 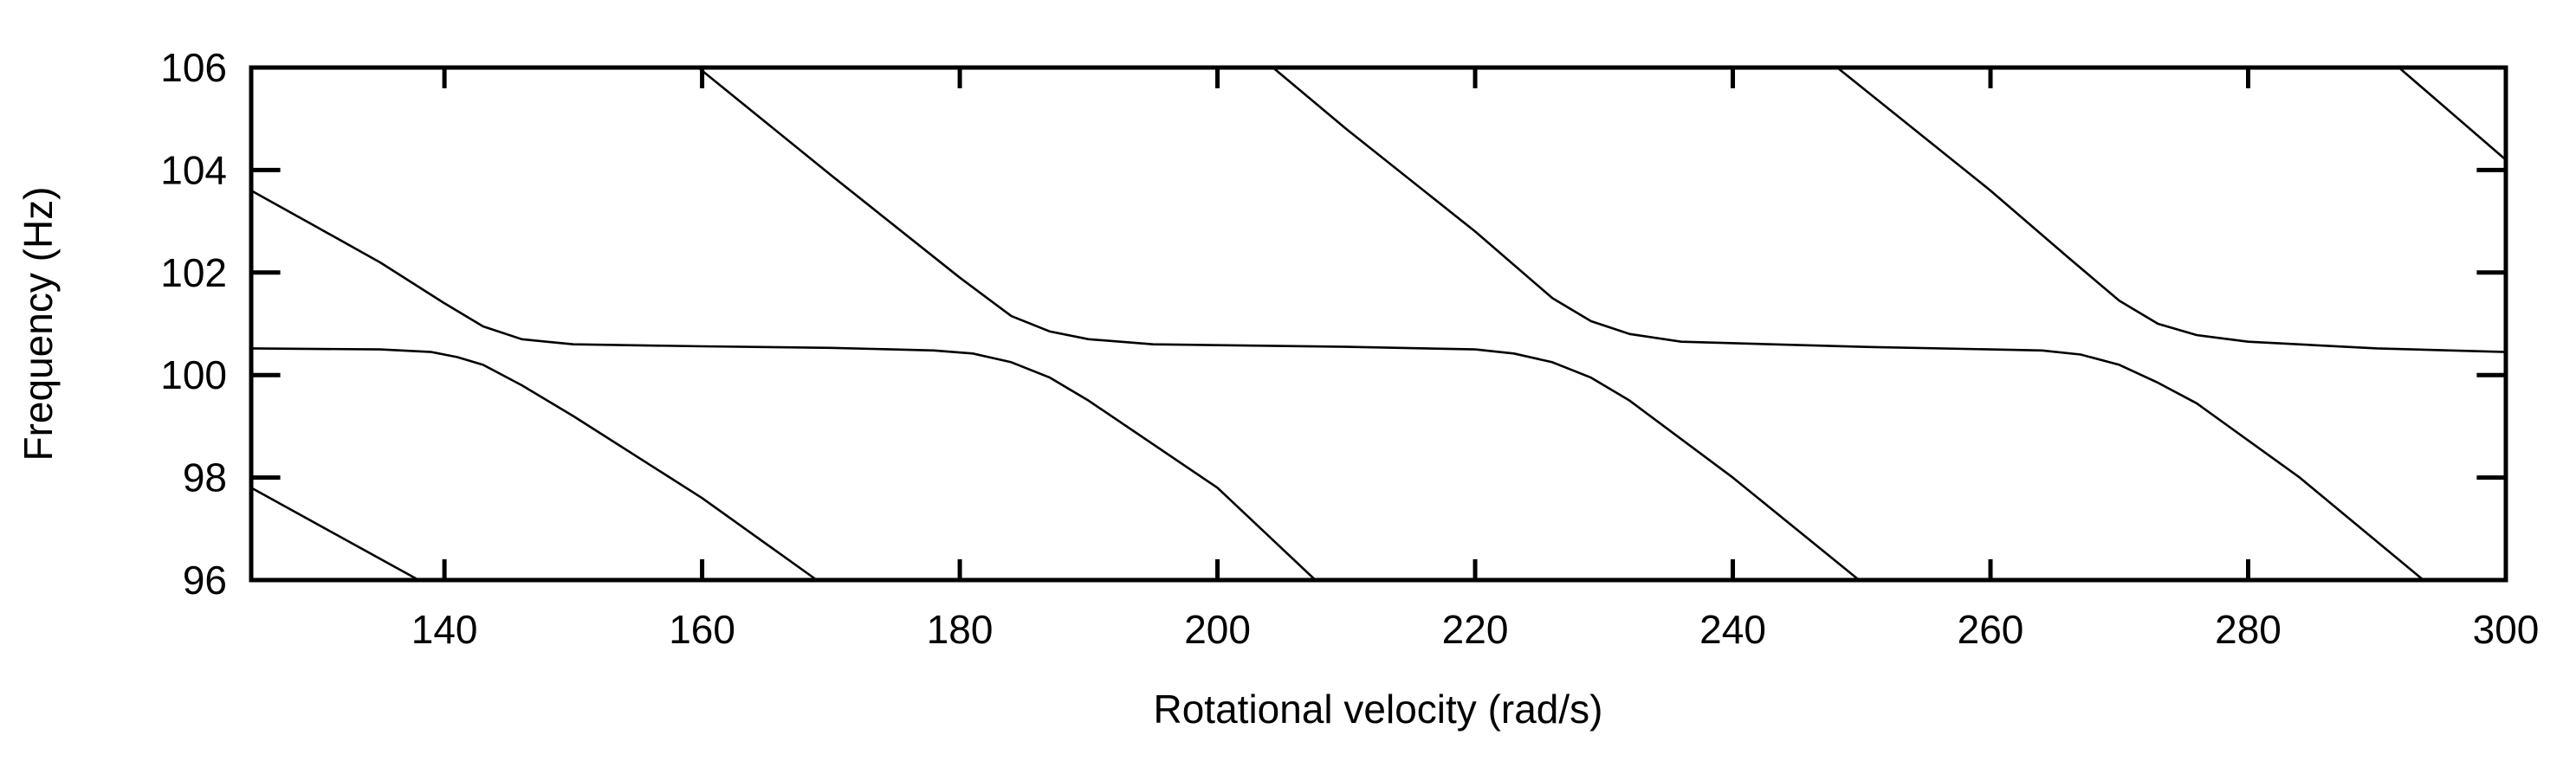 I want to click on y-axis-label: Frequency (Hz), so click(x=38, y=324).